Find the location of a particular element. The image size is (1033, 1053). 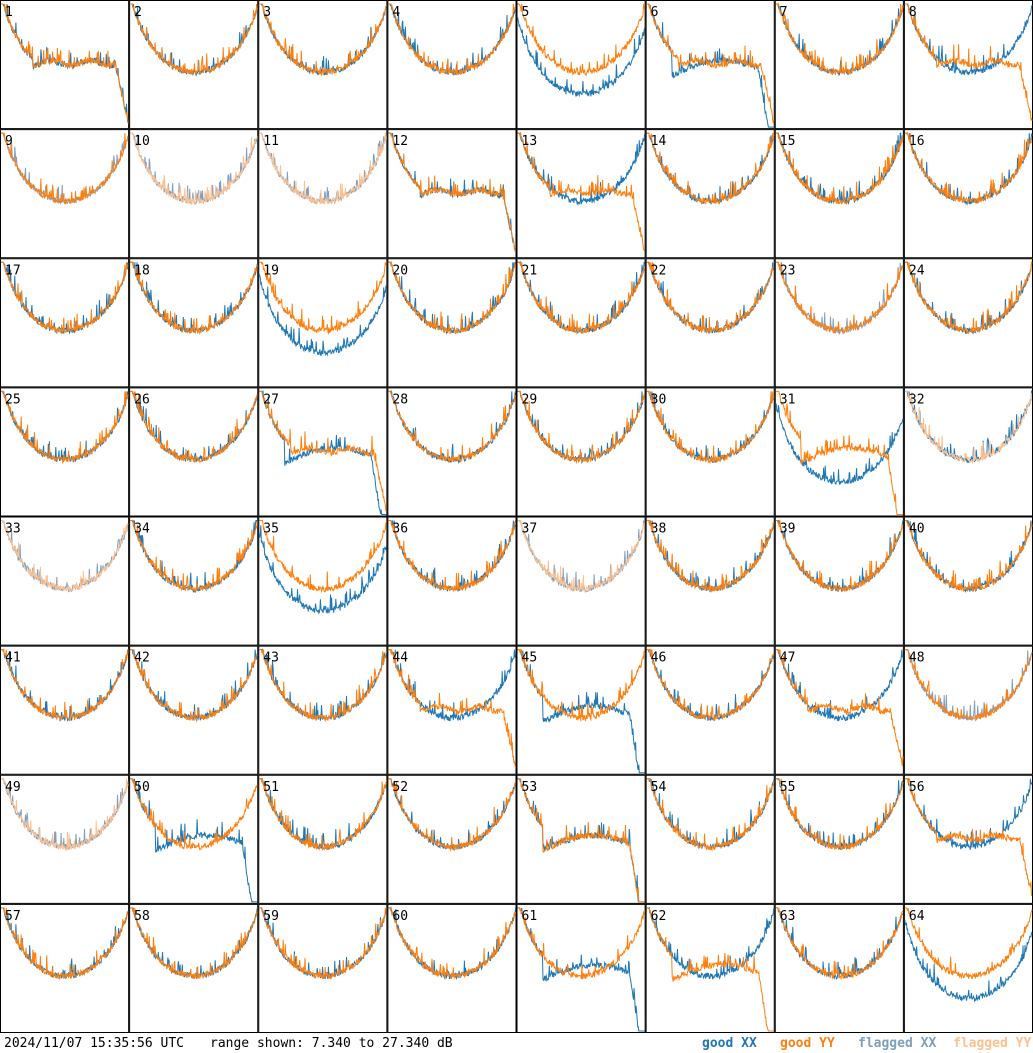

panel-label: 5 is located at coordinates (526, 12).